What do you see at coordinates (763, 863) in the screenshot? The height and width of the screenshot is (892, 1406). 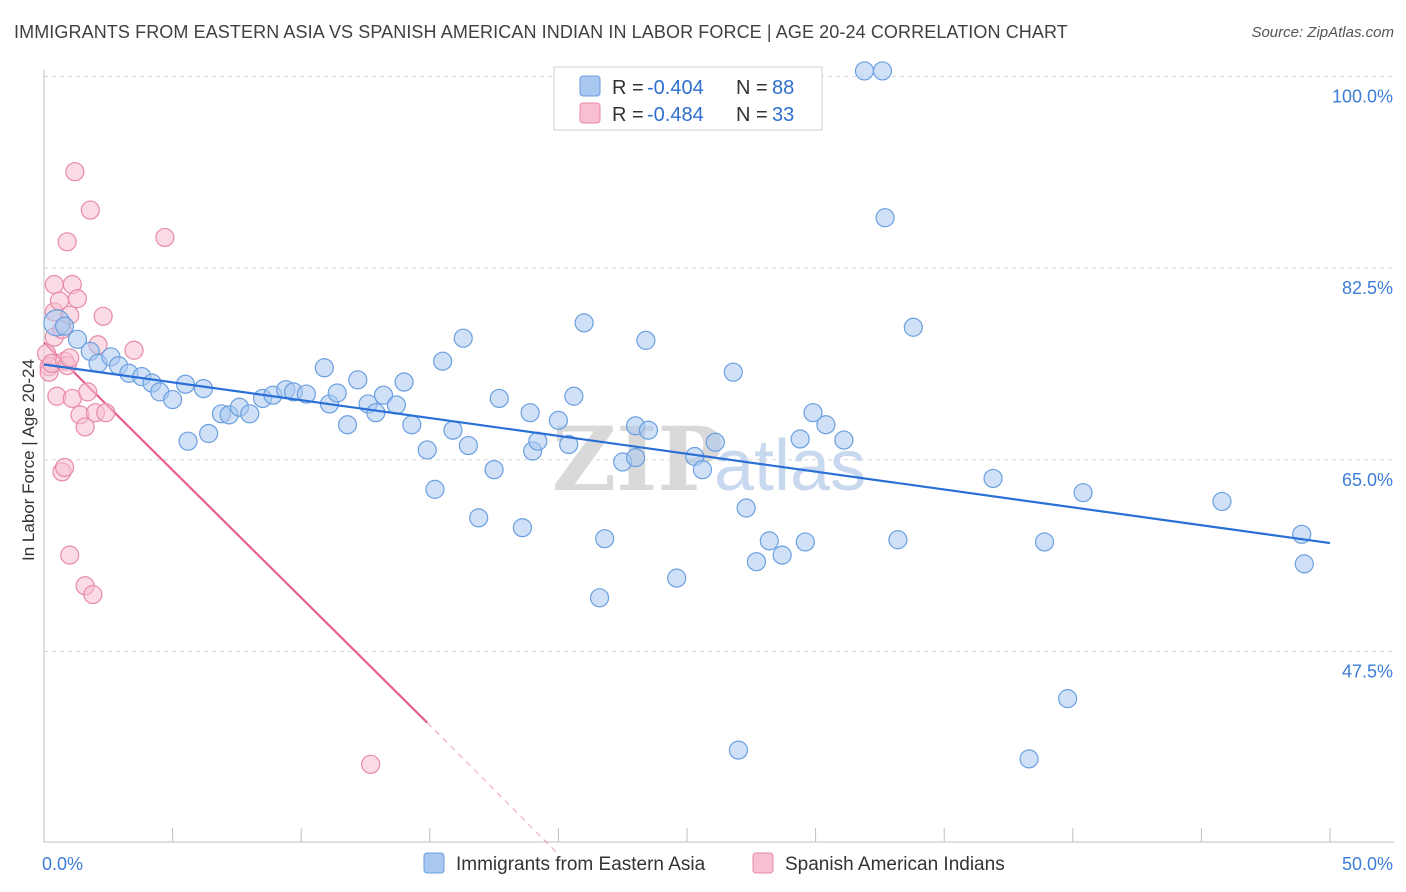 I see `series-legend-swatch-pink` at bounding box center [763, 863].